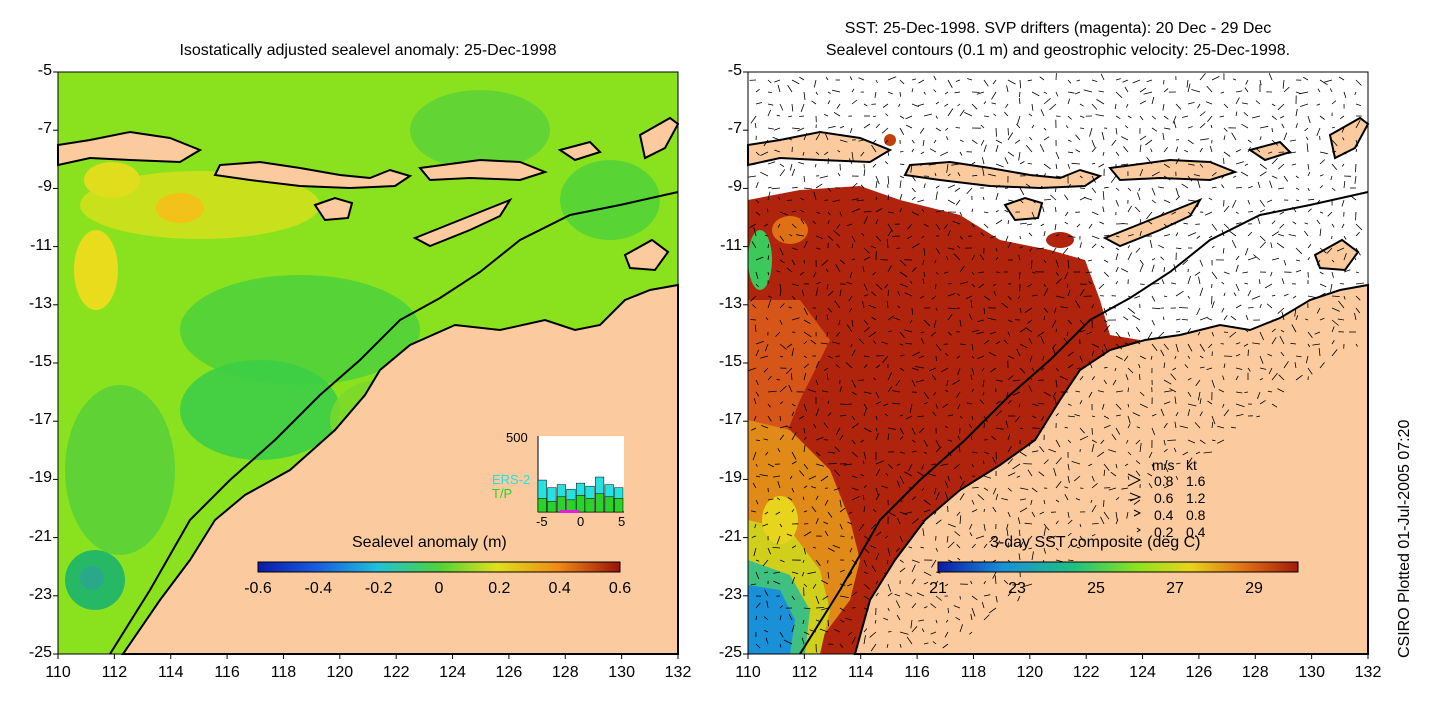 The image size is (1440, 720). I want to click on velocity-key-header-kt: kt, so click(1191, 465).